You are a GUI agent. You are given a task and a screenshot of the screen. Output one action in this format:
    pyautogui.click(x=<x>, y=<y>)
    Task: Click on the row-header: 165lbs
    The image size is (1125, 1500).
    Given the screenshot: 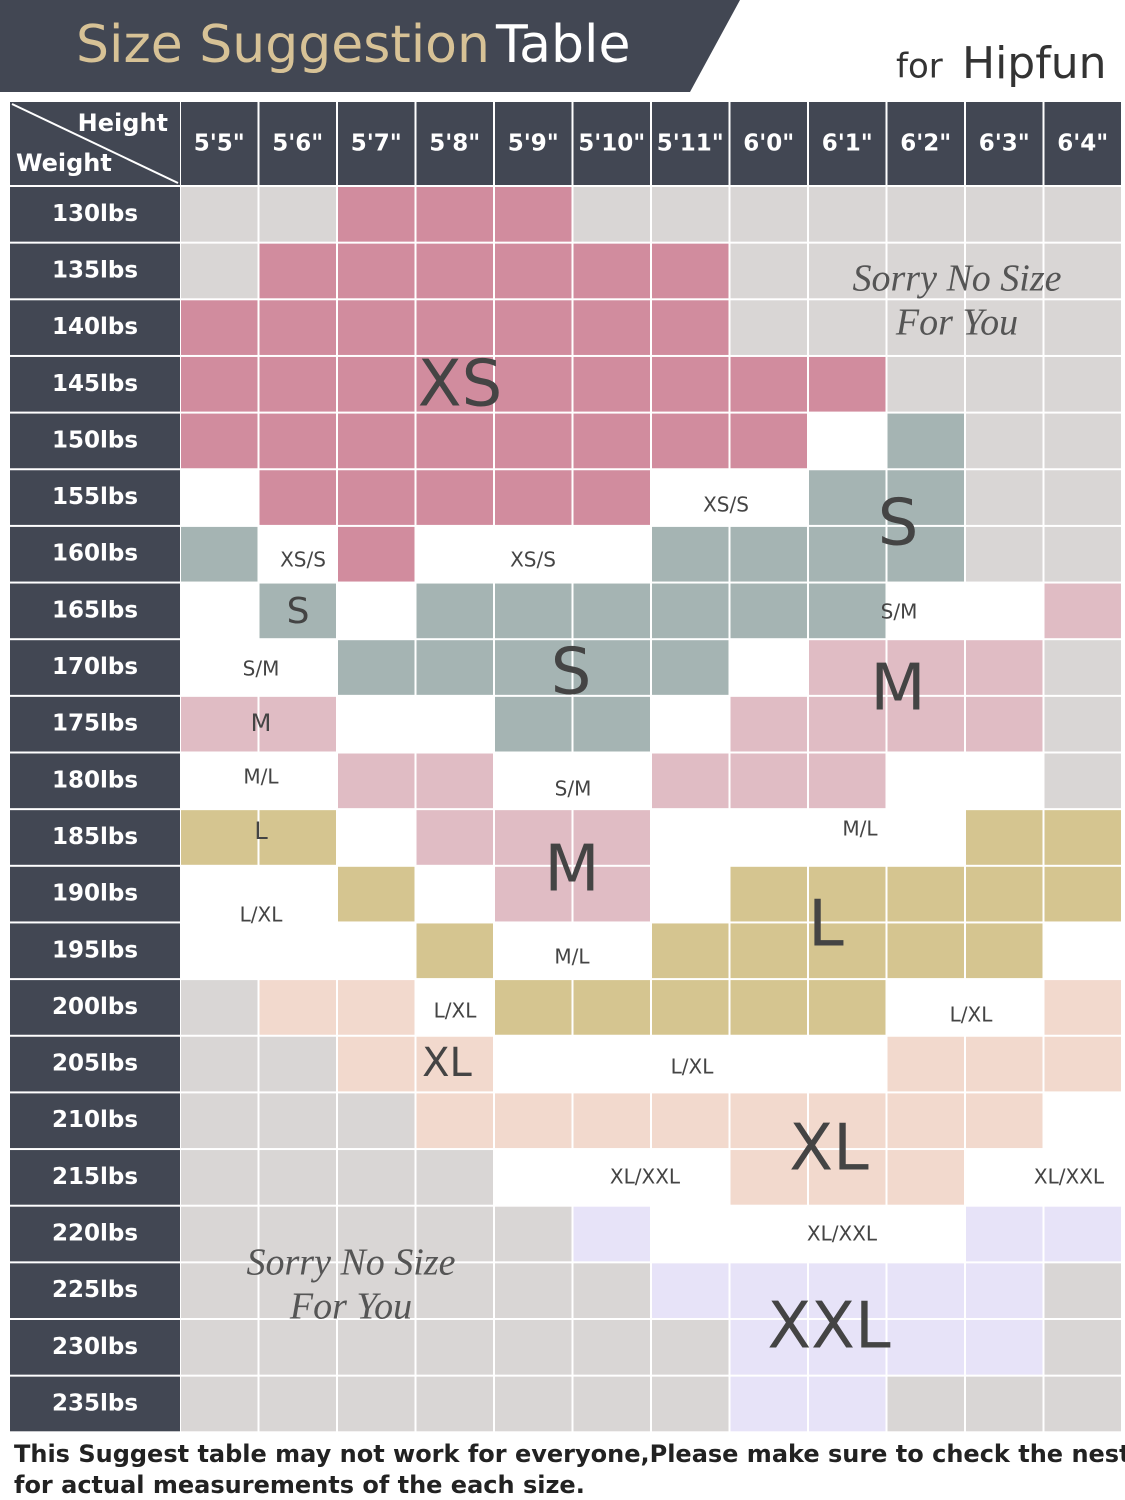 What is the action you would take?
    pyautogui.click(x=95, y=610)
    